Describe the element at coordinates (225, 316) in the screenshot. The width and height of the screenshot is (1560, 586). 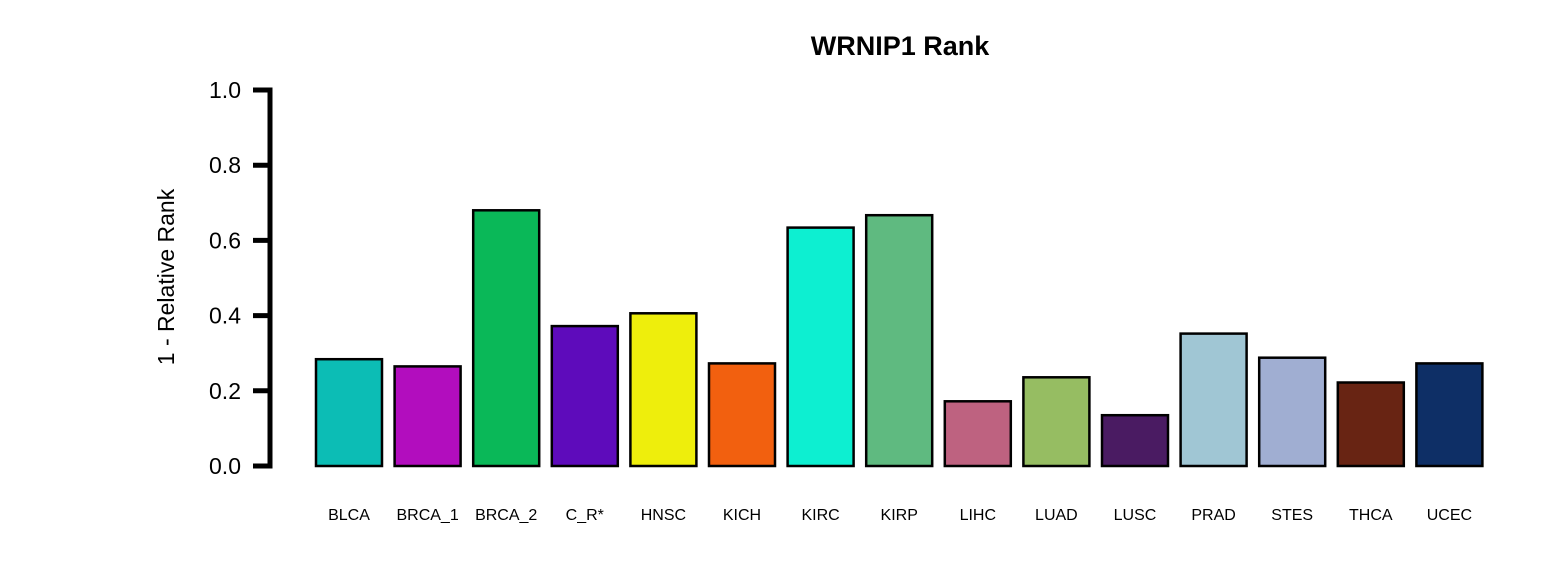
I see `y-tick-label: 0.4` at that location.